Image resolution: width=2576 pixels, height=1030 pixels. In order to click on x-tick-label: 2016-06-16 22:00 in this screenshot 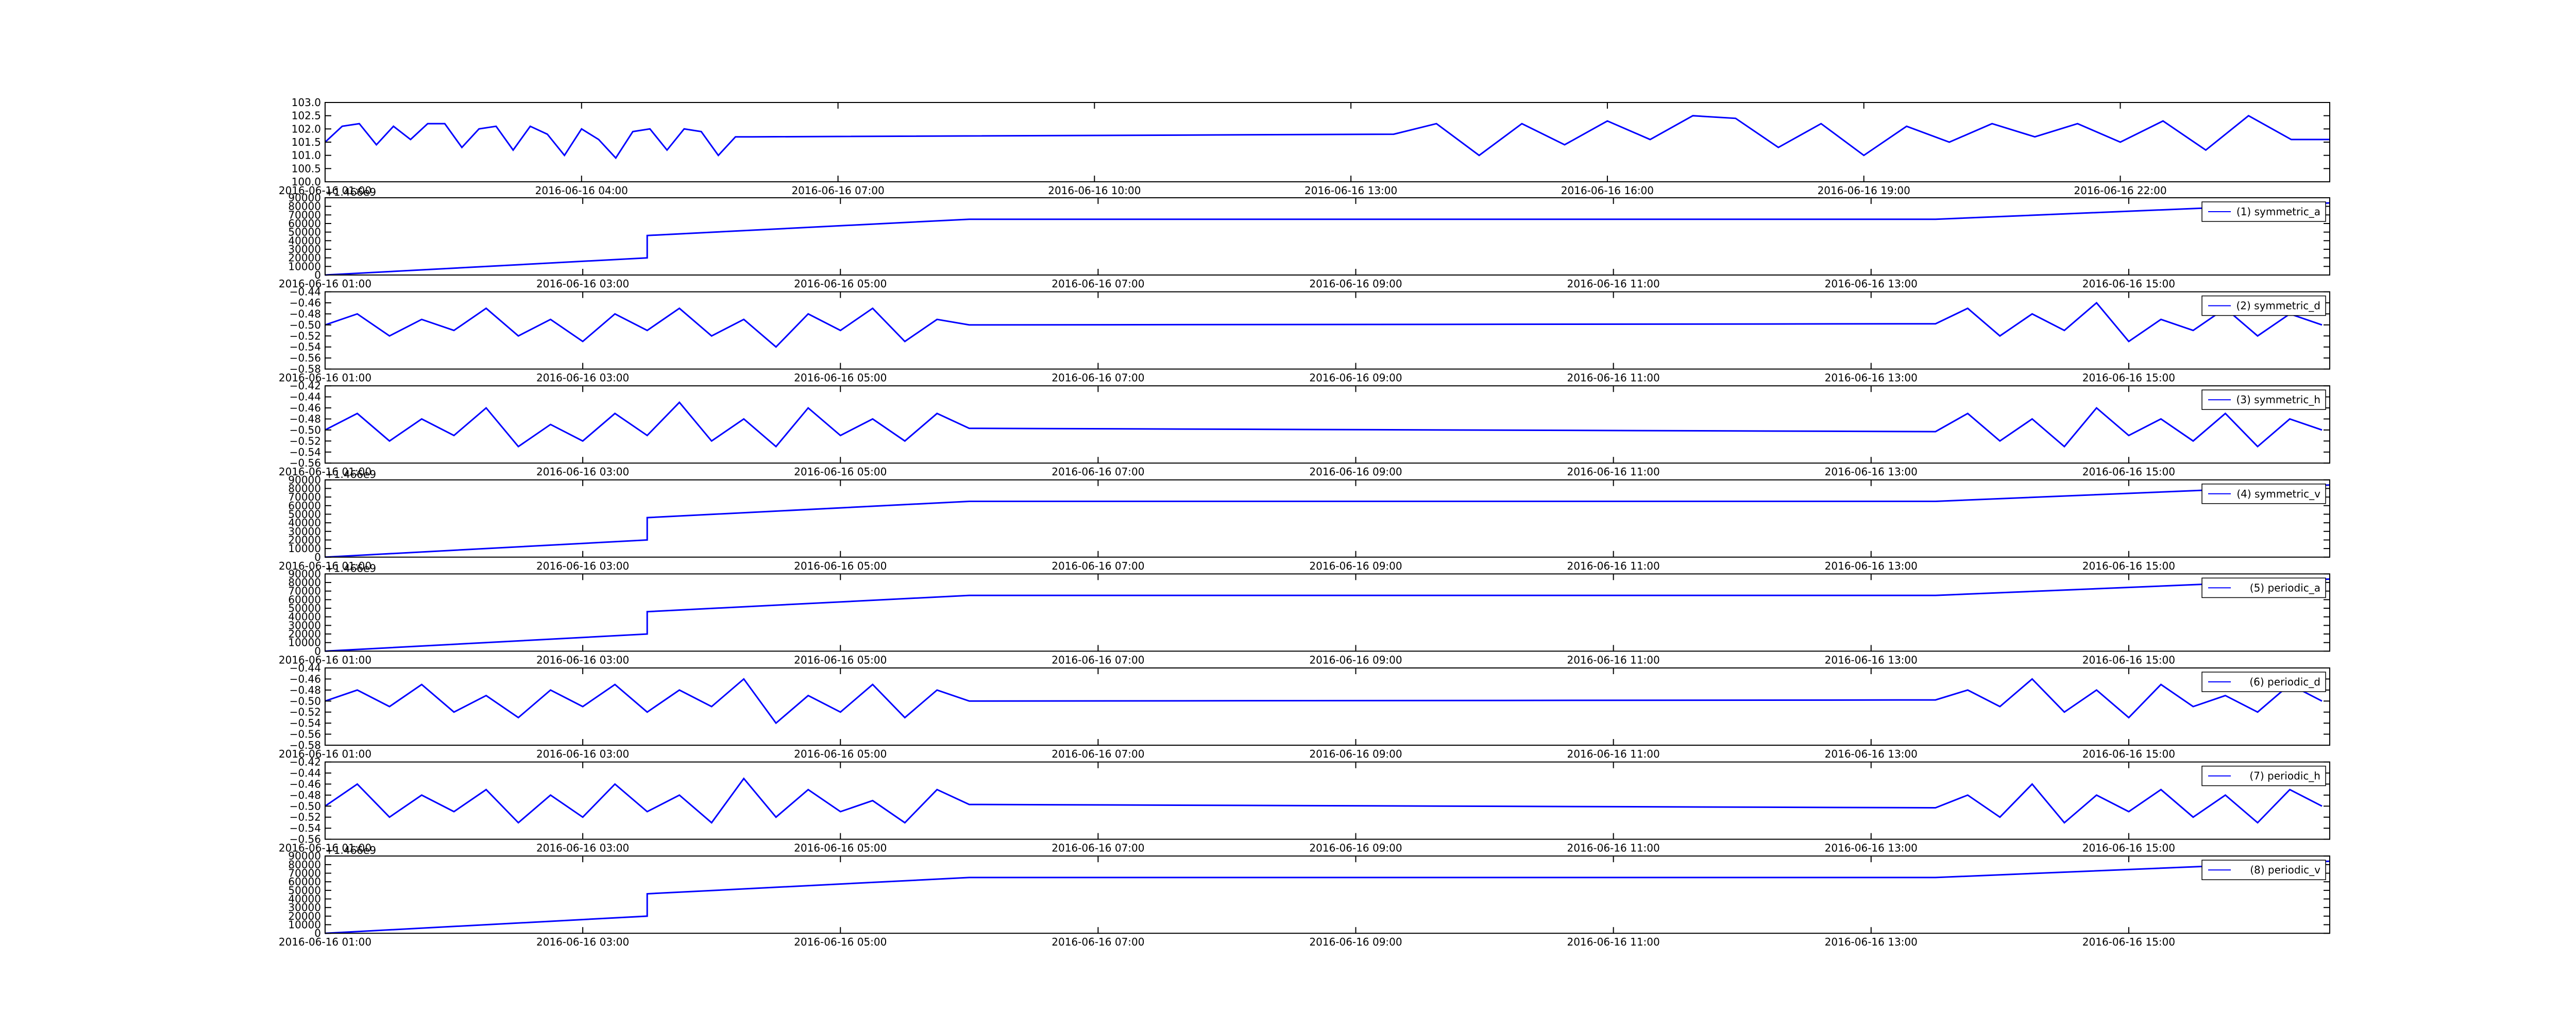, I will do `click(2120, 190)`.